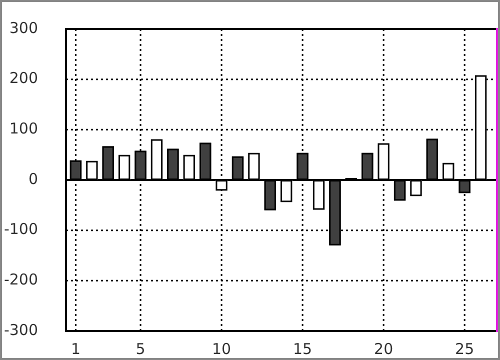 The width and height of the screenshot is (500, 360). What do you see at coordinates (23, 129) in the screenshot?
I see `y-tick-label: 100` at bounding box center [23, 129].